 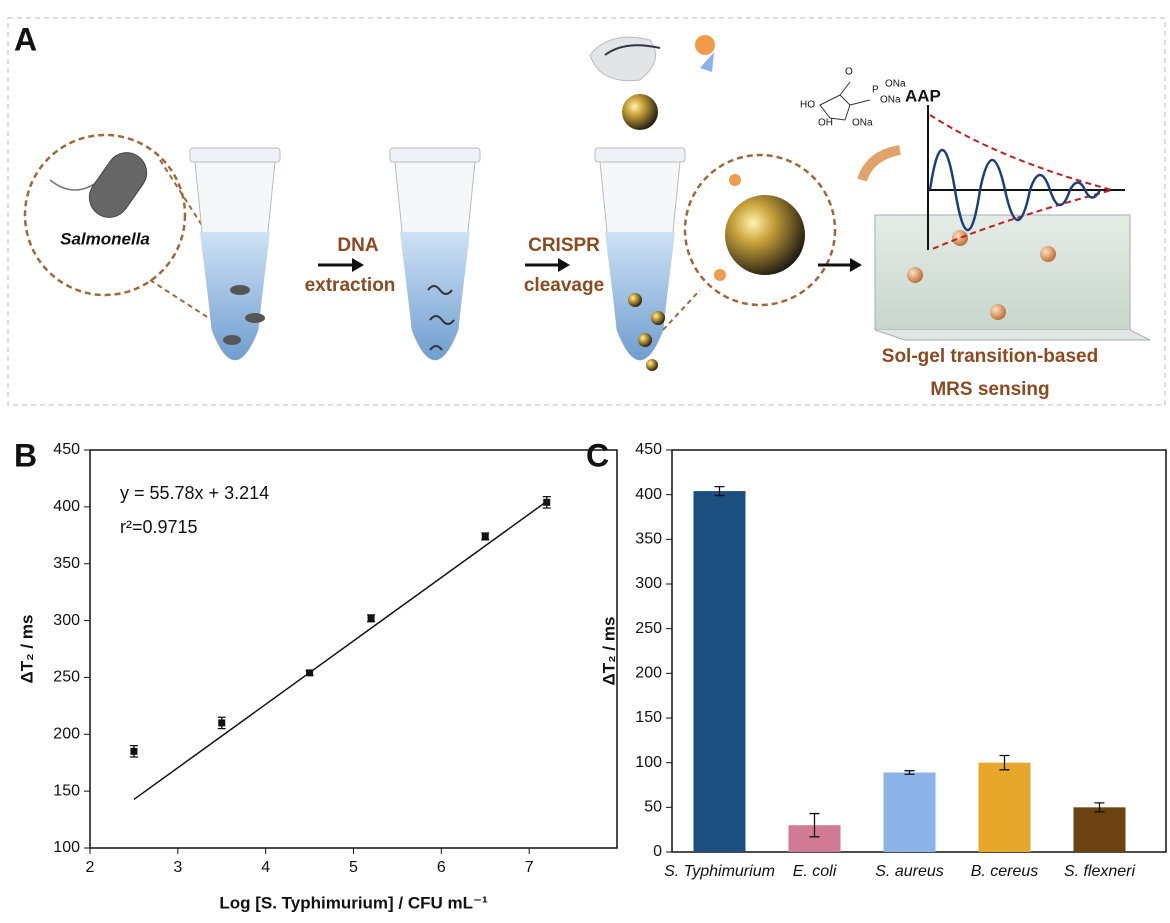 What do you see at coordinates (1100, 871) in the screenshot?
I see `x-tick-label: S. flexneri` at bounding box center [1100, 871].